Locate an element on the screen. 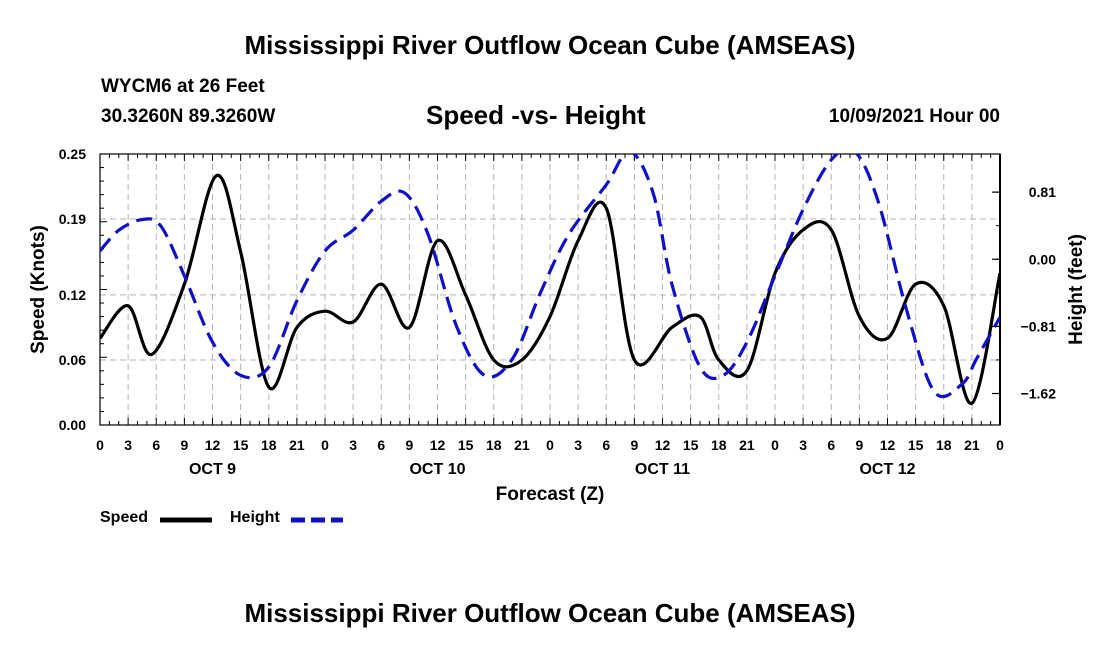 Image resolution: width=1100 pixels, height=650 pixels. y2-tick-label: −1.62 is located at coordinates (1039, 394).